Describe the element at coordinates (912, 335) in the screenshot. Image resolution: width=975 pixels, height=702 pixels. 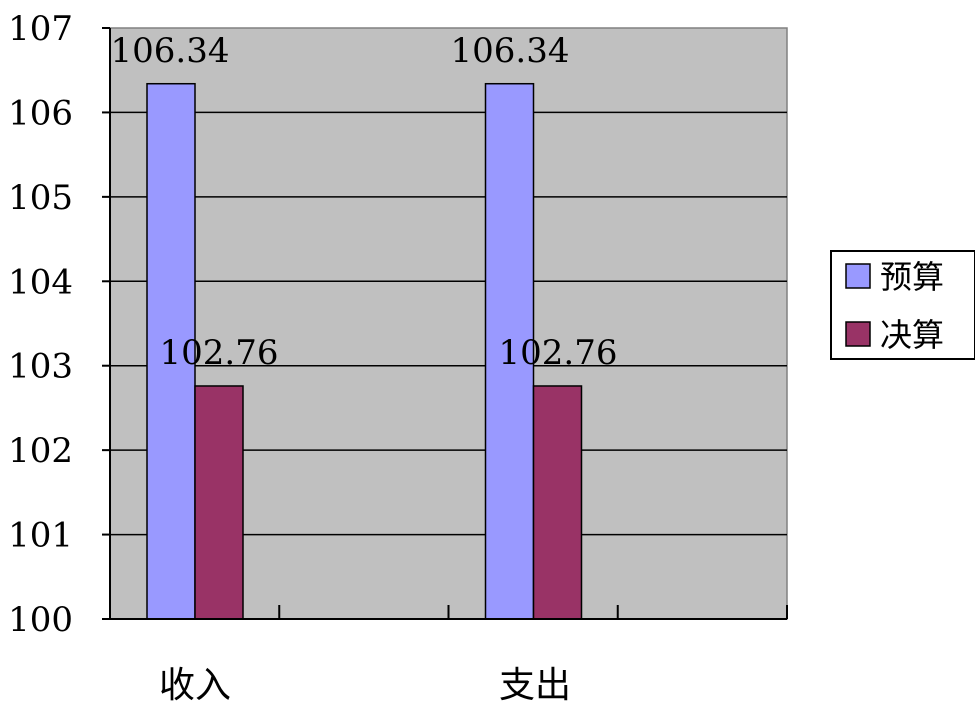
I see `legend-label-final: 决算` at that location.